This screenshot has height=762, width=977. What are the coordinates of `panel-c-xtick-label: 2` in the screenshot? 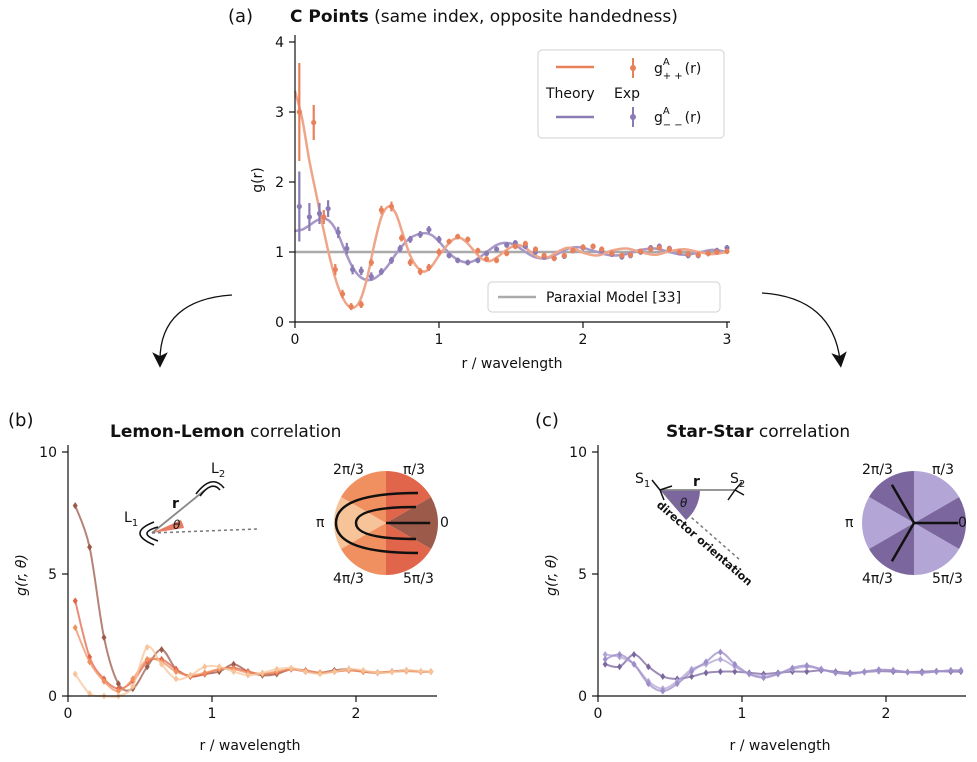 It's located at (886, 714).